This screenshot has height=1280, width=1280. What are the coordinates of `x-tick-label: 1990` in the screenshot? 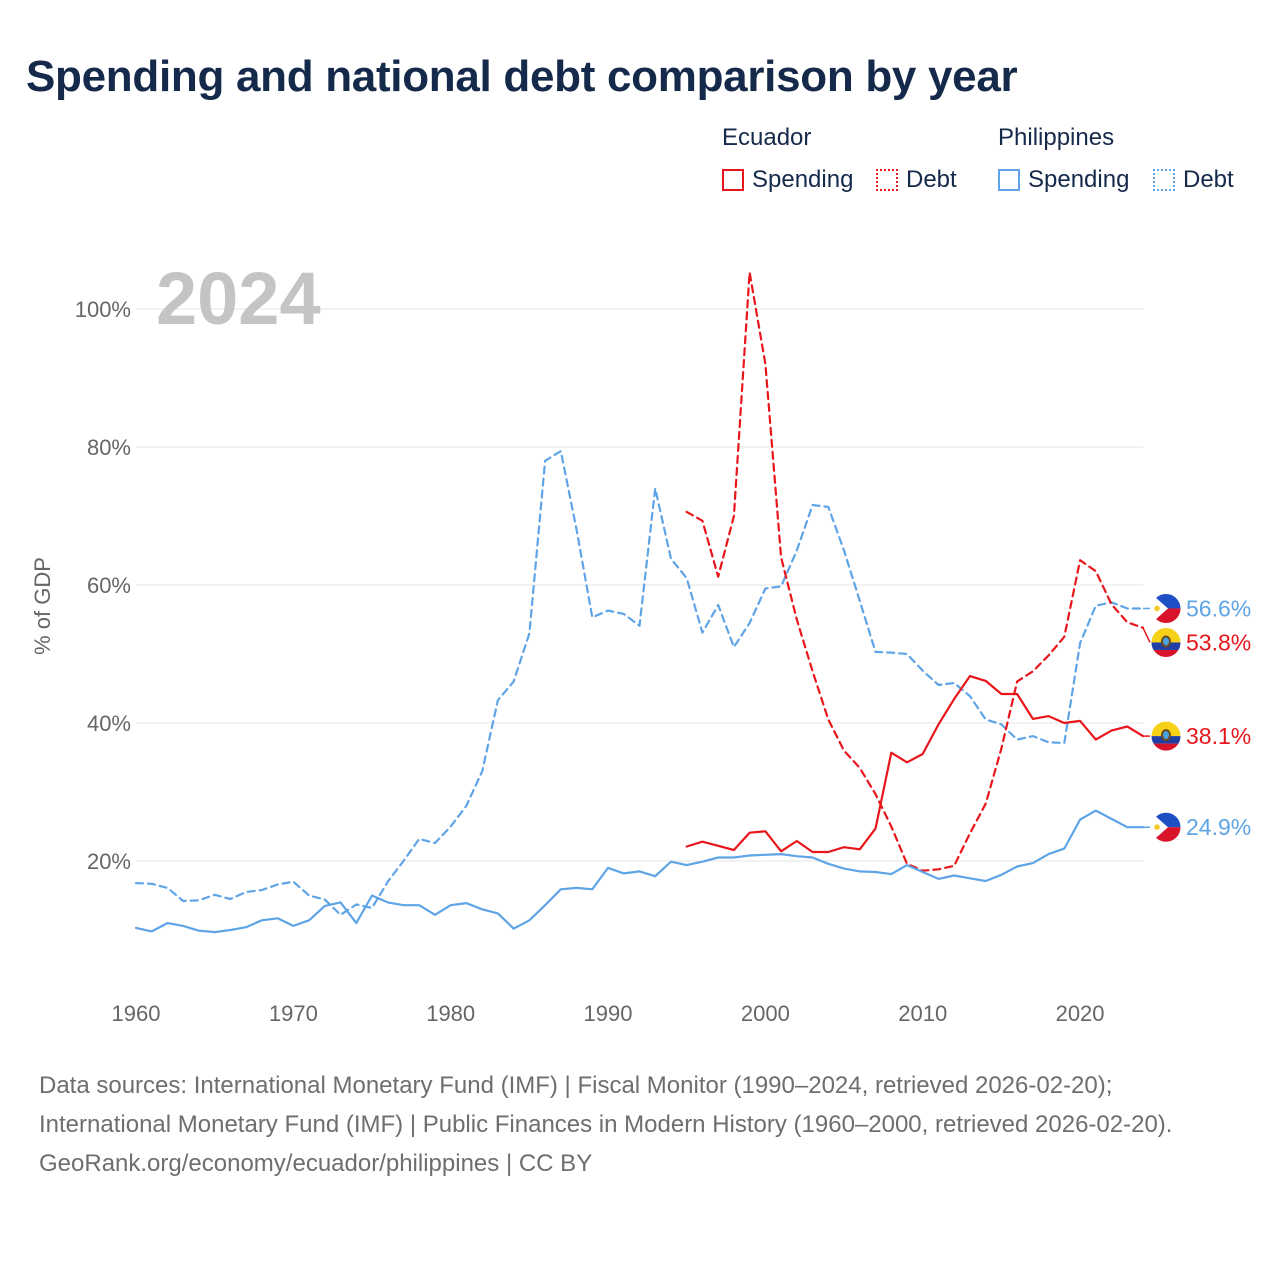 It's located at (608, 1013).